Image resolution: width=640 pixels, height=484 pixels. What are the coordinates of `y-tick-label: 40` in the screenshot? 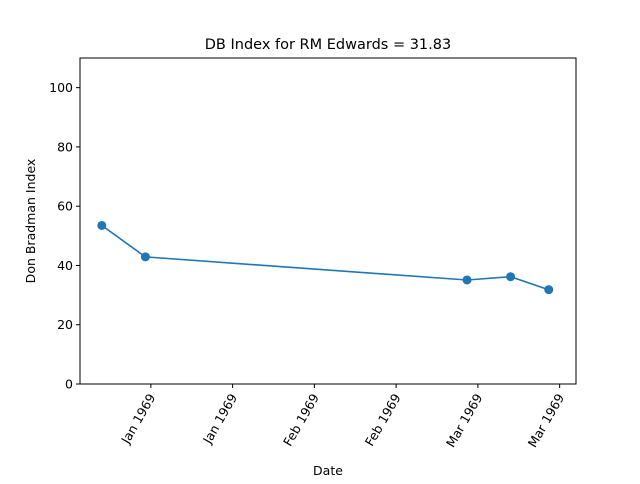 It's located at (65, 265).